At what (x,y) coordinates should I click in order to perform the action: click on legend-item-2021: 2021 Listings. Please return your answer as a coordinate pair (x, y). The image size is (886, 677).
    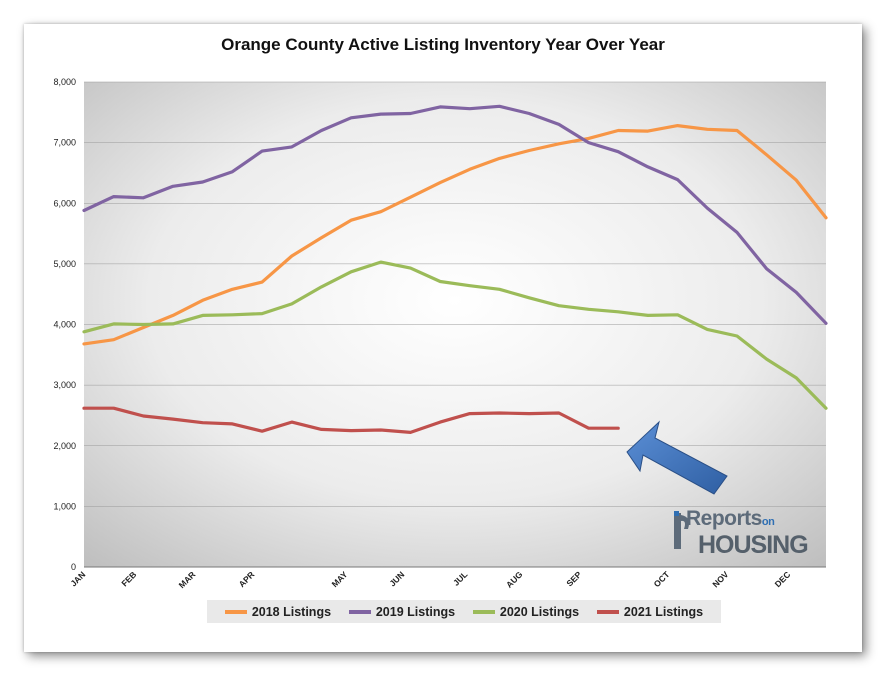
    Looking at the image, I should click on (650, 611).